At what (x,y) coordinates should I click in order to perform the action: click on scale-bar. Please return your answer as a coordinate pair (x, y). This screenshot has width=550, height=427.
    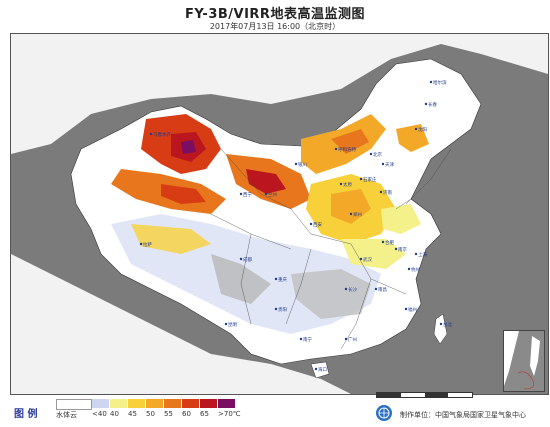
    Looking at the image, I should click on (424, 395).